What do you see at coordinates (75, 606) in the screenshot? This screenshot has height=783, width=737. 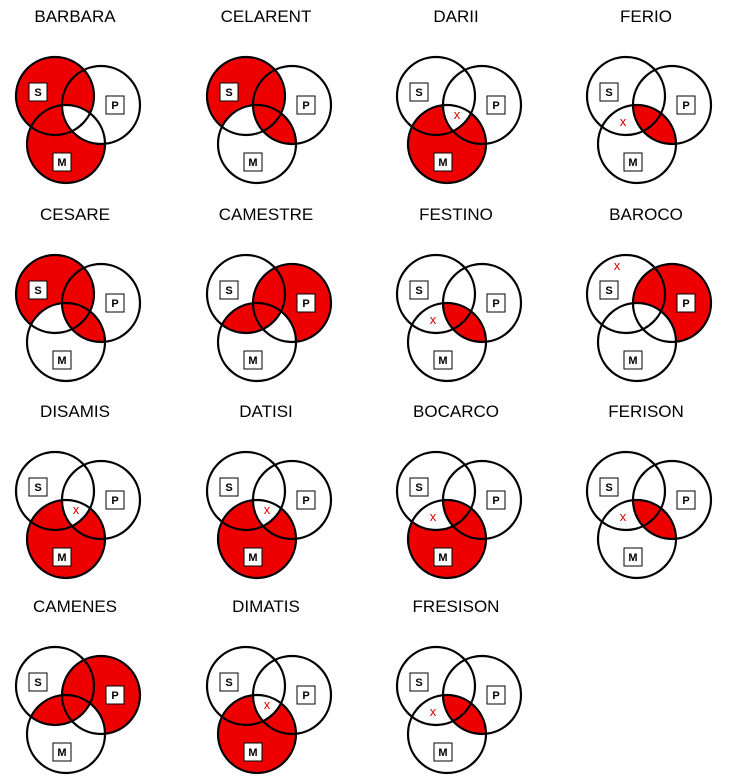 I see `diagram-title: CAMENES` at bounding box center [75, 606].